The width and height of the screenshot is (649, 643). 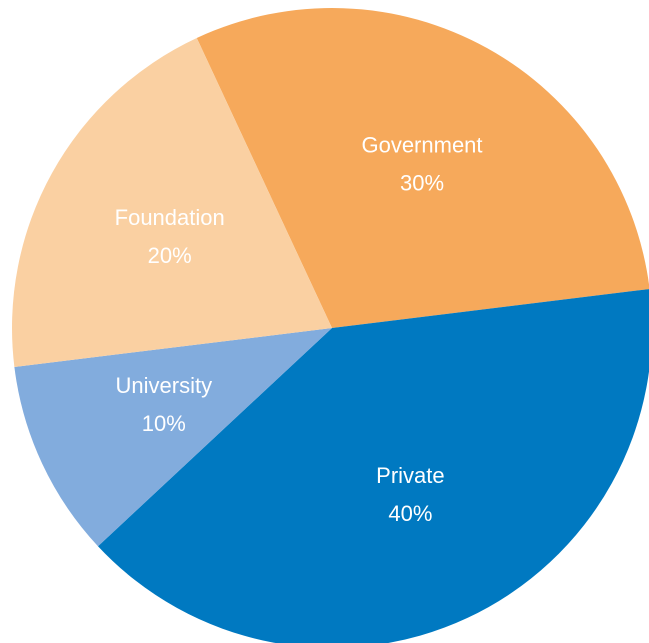 What do you see at coordinates (422, 183) in the screenshot?
I see `slice-value-government: 30%` at bounding box center [422, 183].